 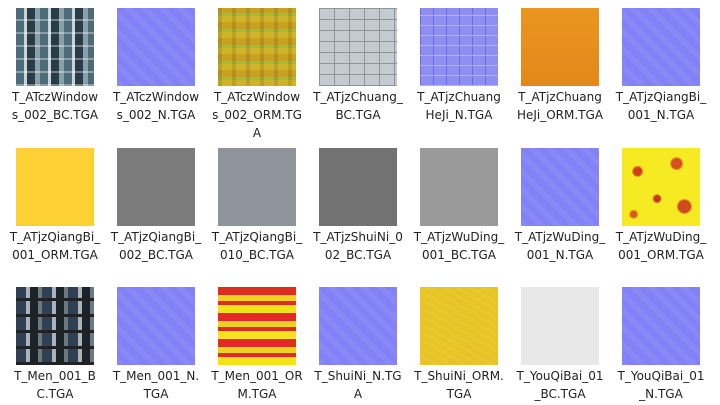 What do you see at coordinates (156, 245) in the screenshot?
I see `file-name: T_ATjzQiangBi_002_BC.TGA` at bounding box center [156, 245].